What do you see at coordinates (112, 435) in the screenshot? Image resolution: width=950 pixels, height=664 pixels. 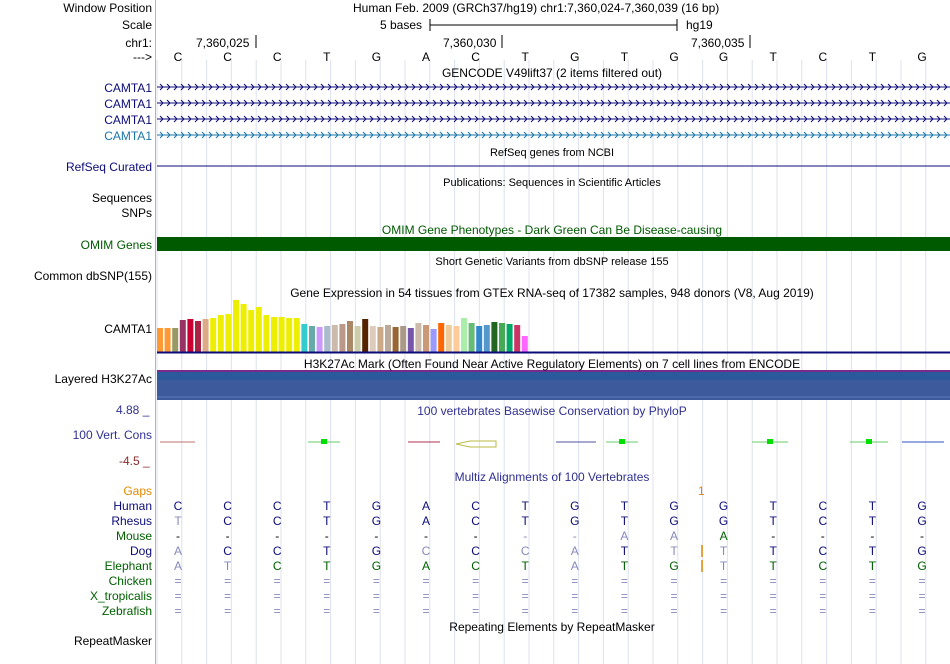 I see `conservation-track-label: 100 Vert. Cons` at bounding box center [112, 435].